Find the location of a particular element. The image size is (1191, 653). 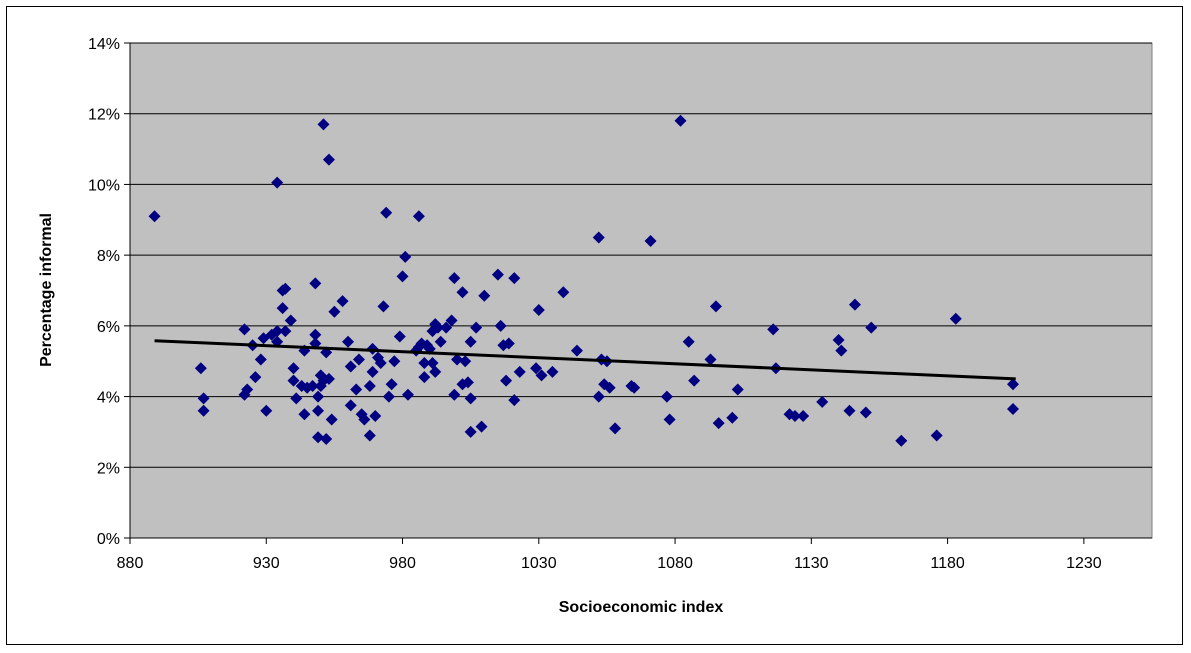

y-tick-label: 6% is located at coordinates (108, 327).